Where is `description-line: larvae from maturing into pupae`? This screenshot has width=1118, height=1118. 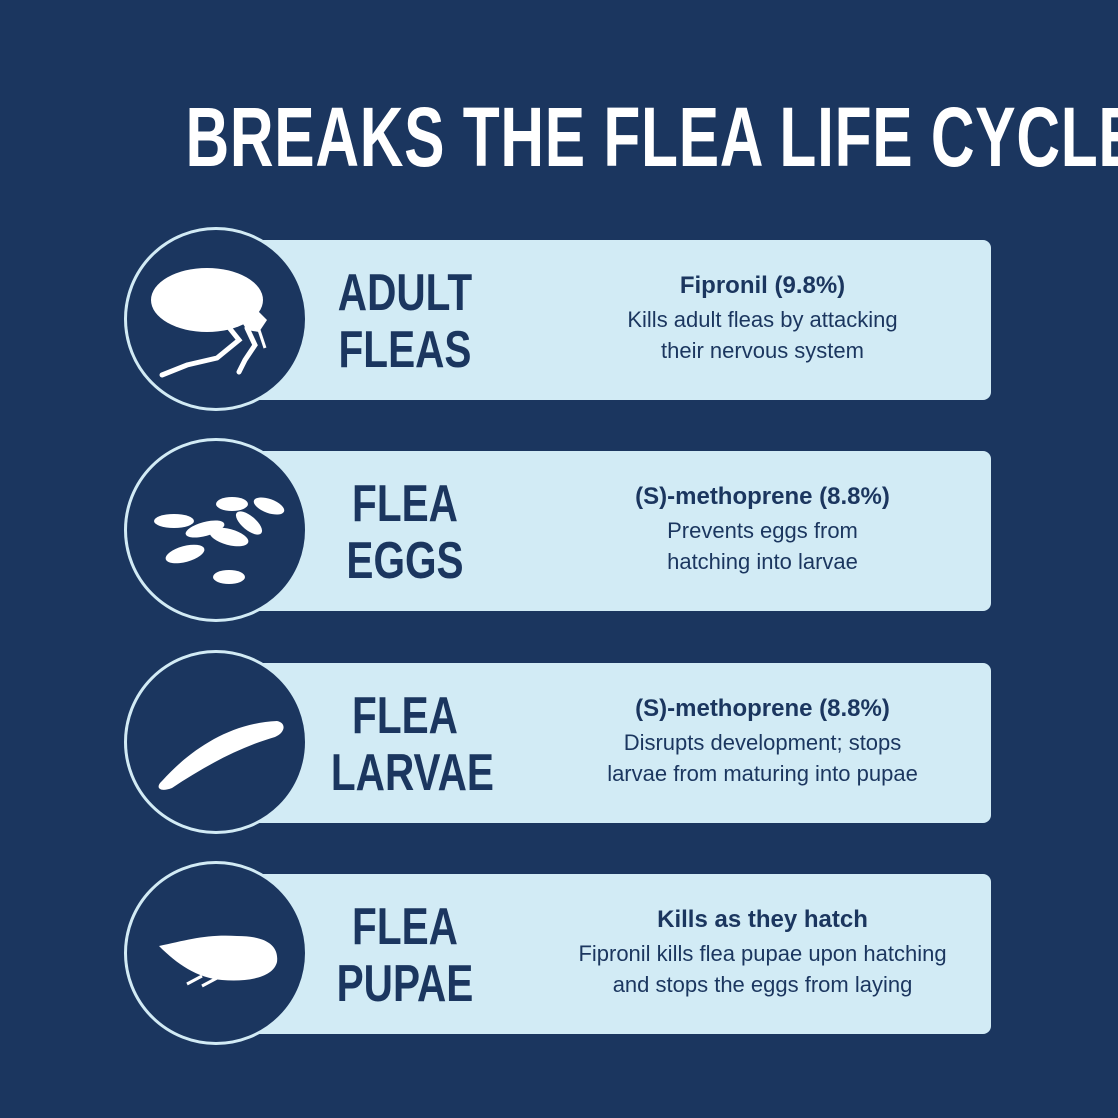
description-line: larvae from maturing into pupae is located at coordinates (762, 773).